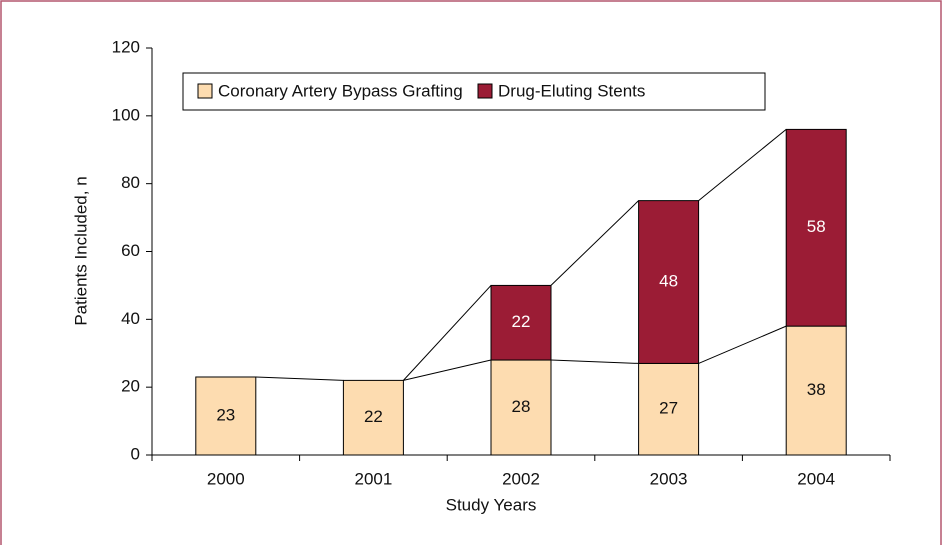 Image resolution: width=942 pixels, height=545 pixels. What do you see at coordinates (126, 114) in the screenshot?
I see `y-tick-label: 100` at bounding box center [126, 114].